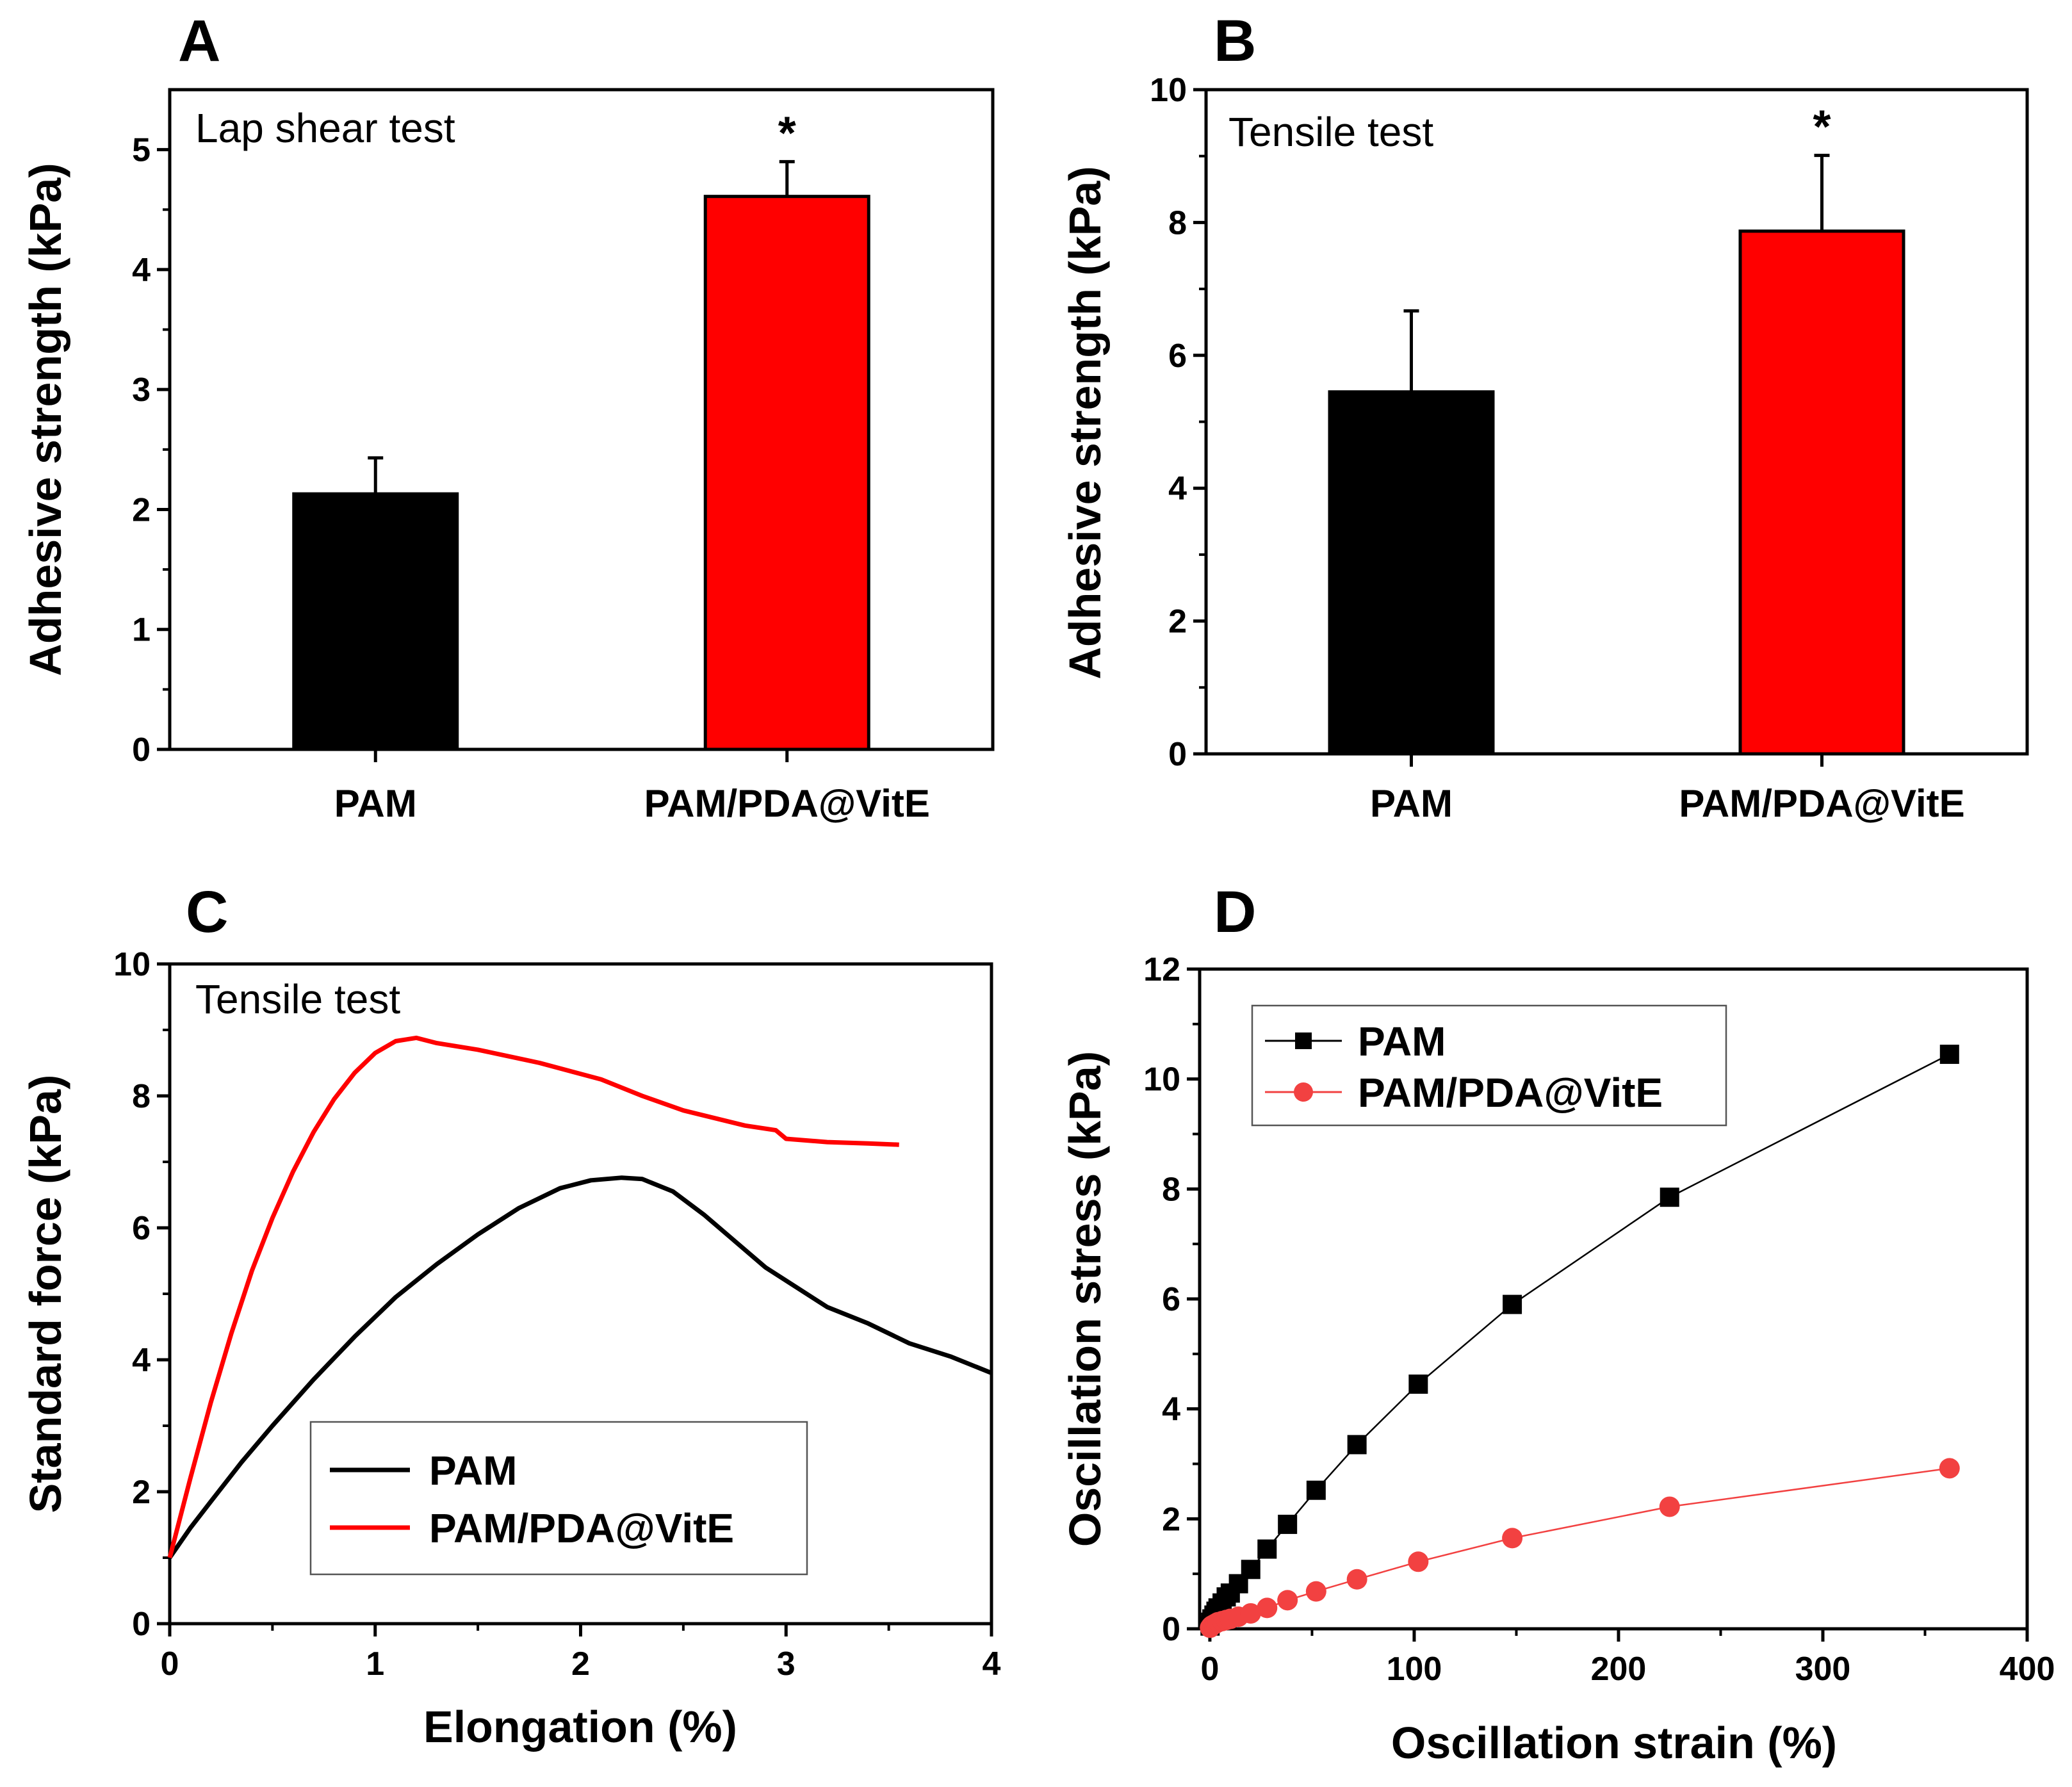  Describe the element at coordinates (1823, 1670) in the screenshot. I see `x-tick-label: 300` at that location.